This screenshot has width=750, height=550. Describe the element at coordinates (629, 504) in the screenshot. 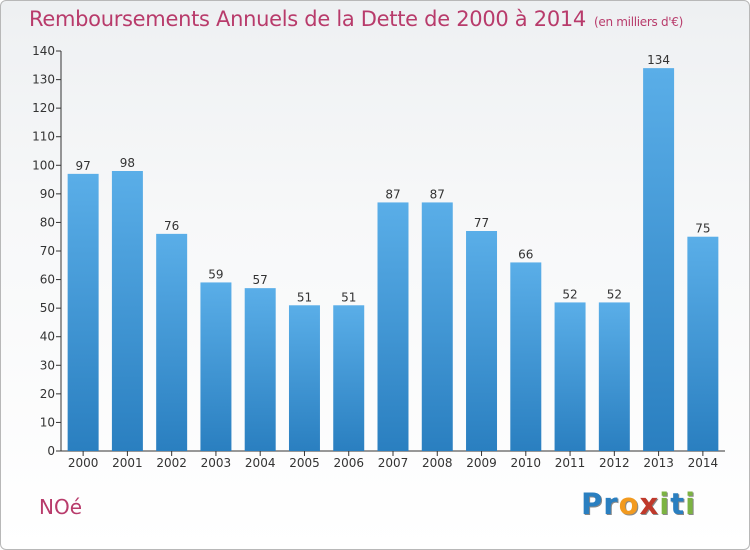

I see `logo-letter: o` at that location.